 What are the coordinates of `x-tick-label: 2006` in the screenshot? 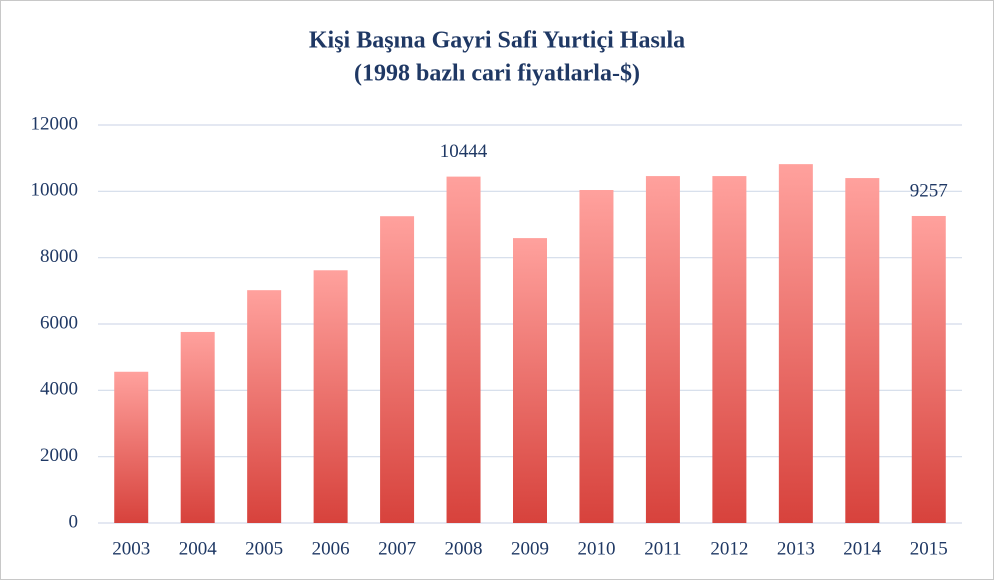 It's located at (331, 548).